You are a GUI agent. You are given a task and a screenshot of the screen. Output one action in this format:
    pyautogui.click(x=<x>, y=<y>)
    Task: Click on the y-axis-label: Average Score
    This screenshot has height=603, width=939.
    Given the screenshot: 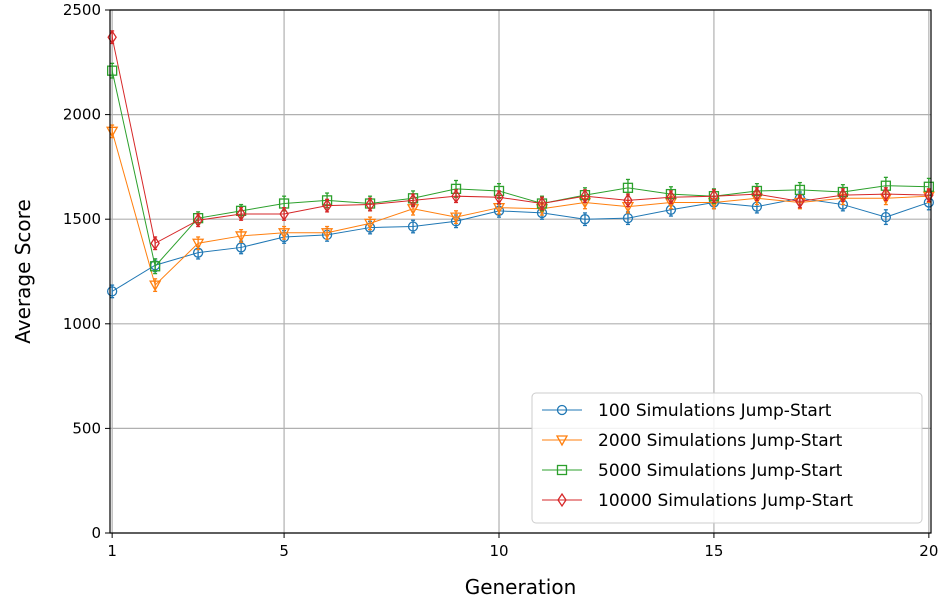 What is the action you would take?
    pyautogui.click(x=23, y=271)
    